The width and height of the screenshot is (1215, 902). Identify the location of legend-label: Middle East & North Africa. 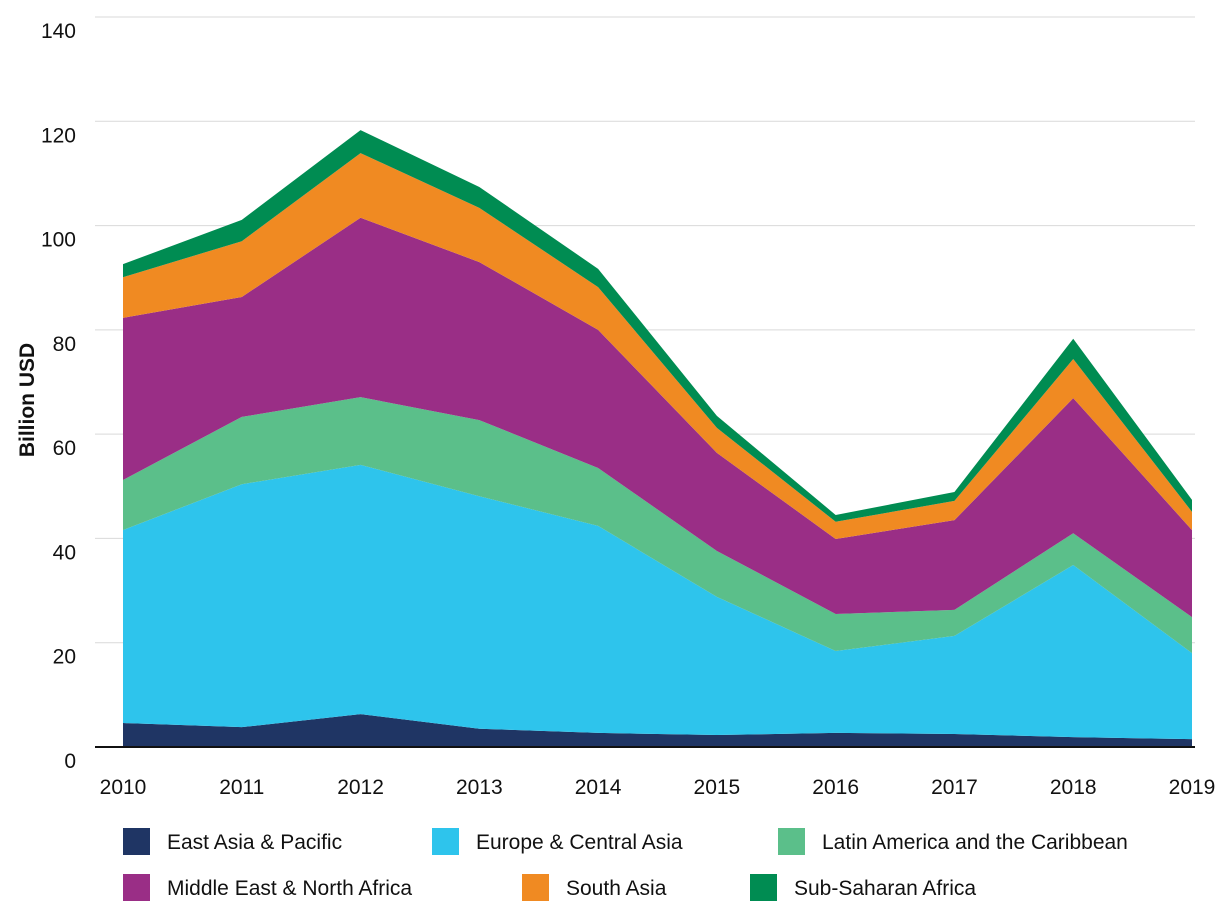
(289, 888).